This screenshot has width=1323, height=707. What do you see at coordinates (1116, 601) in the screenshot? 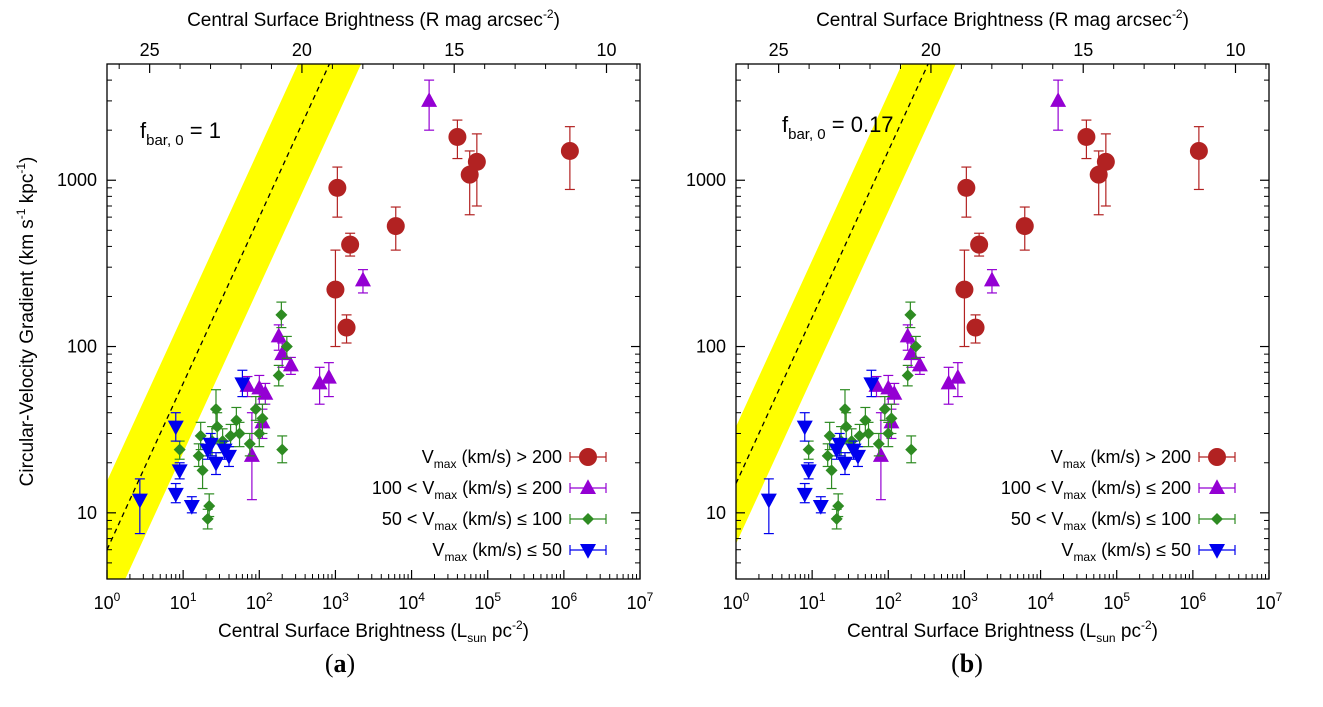
I see `x-tick-label: 10⁵` at bounding box center [1116, 601].